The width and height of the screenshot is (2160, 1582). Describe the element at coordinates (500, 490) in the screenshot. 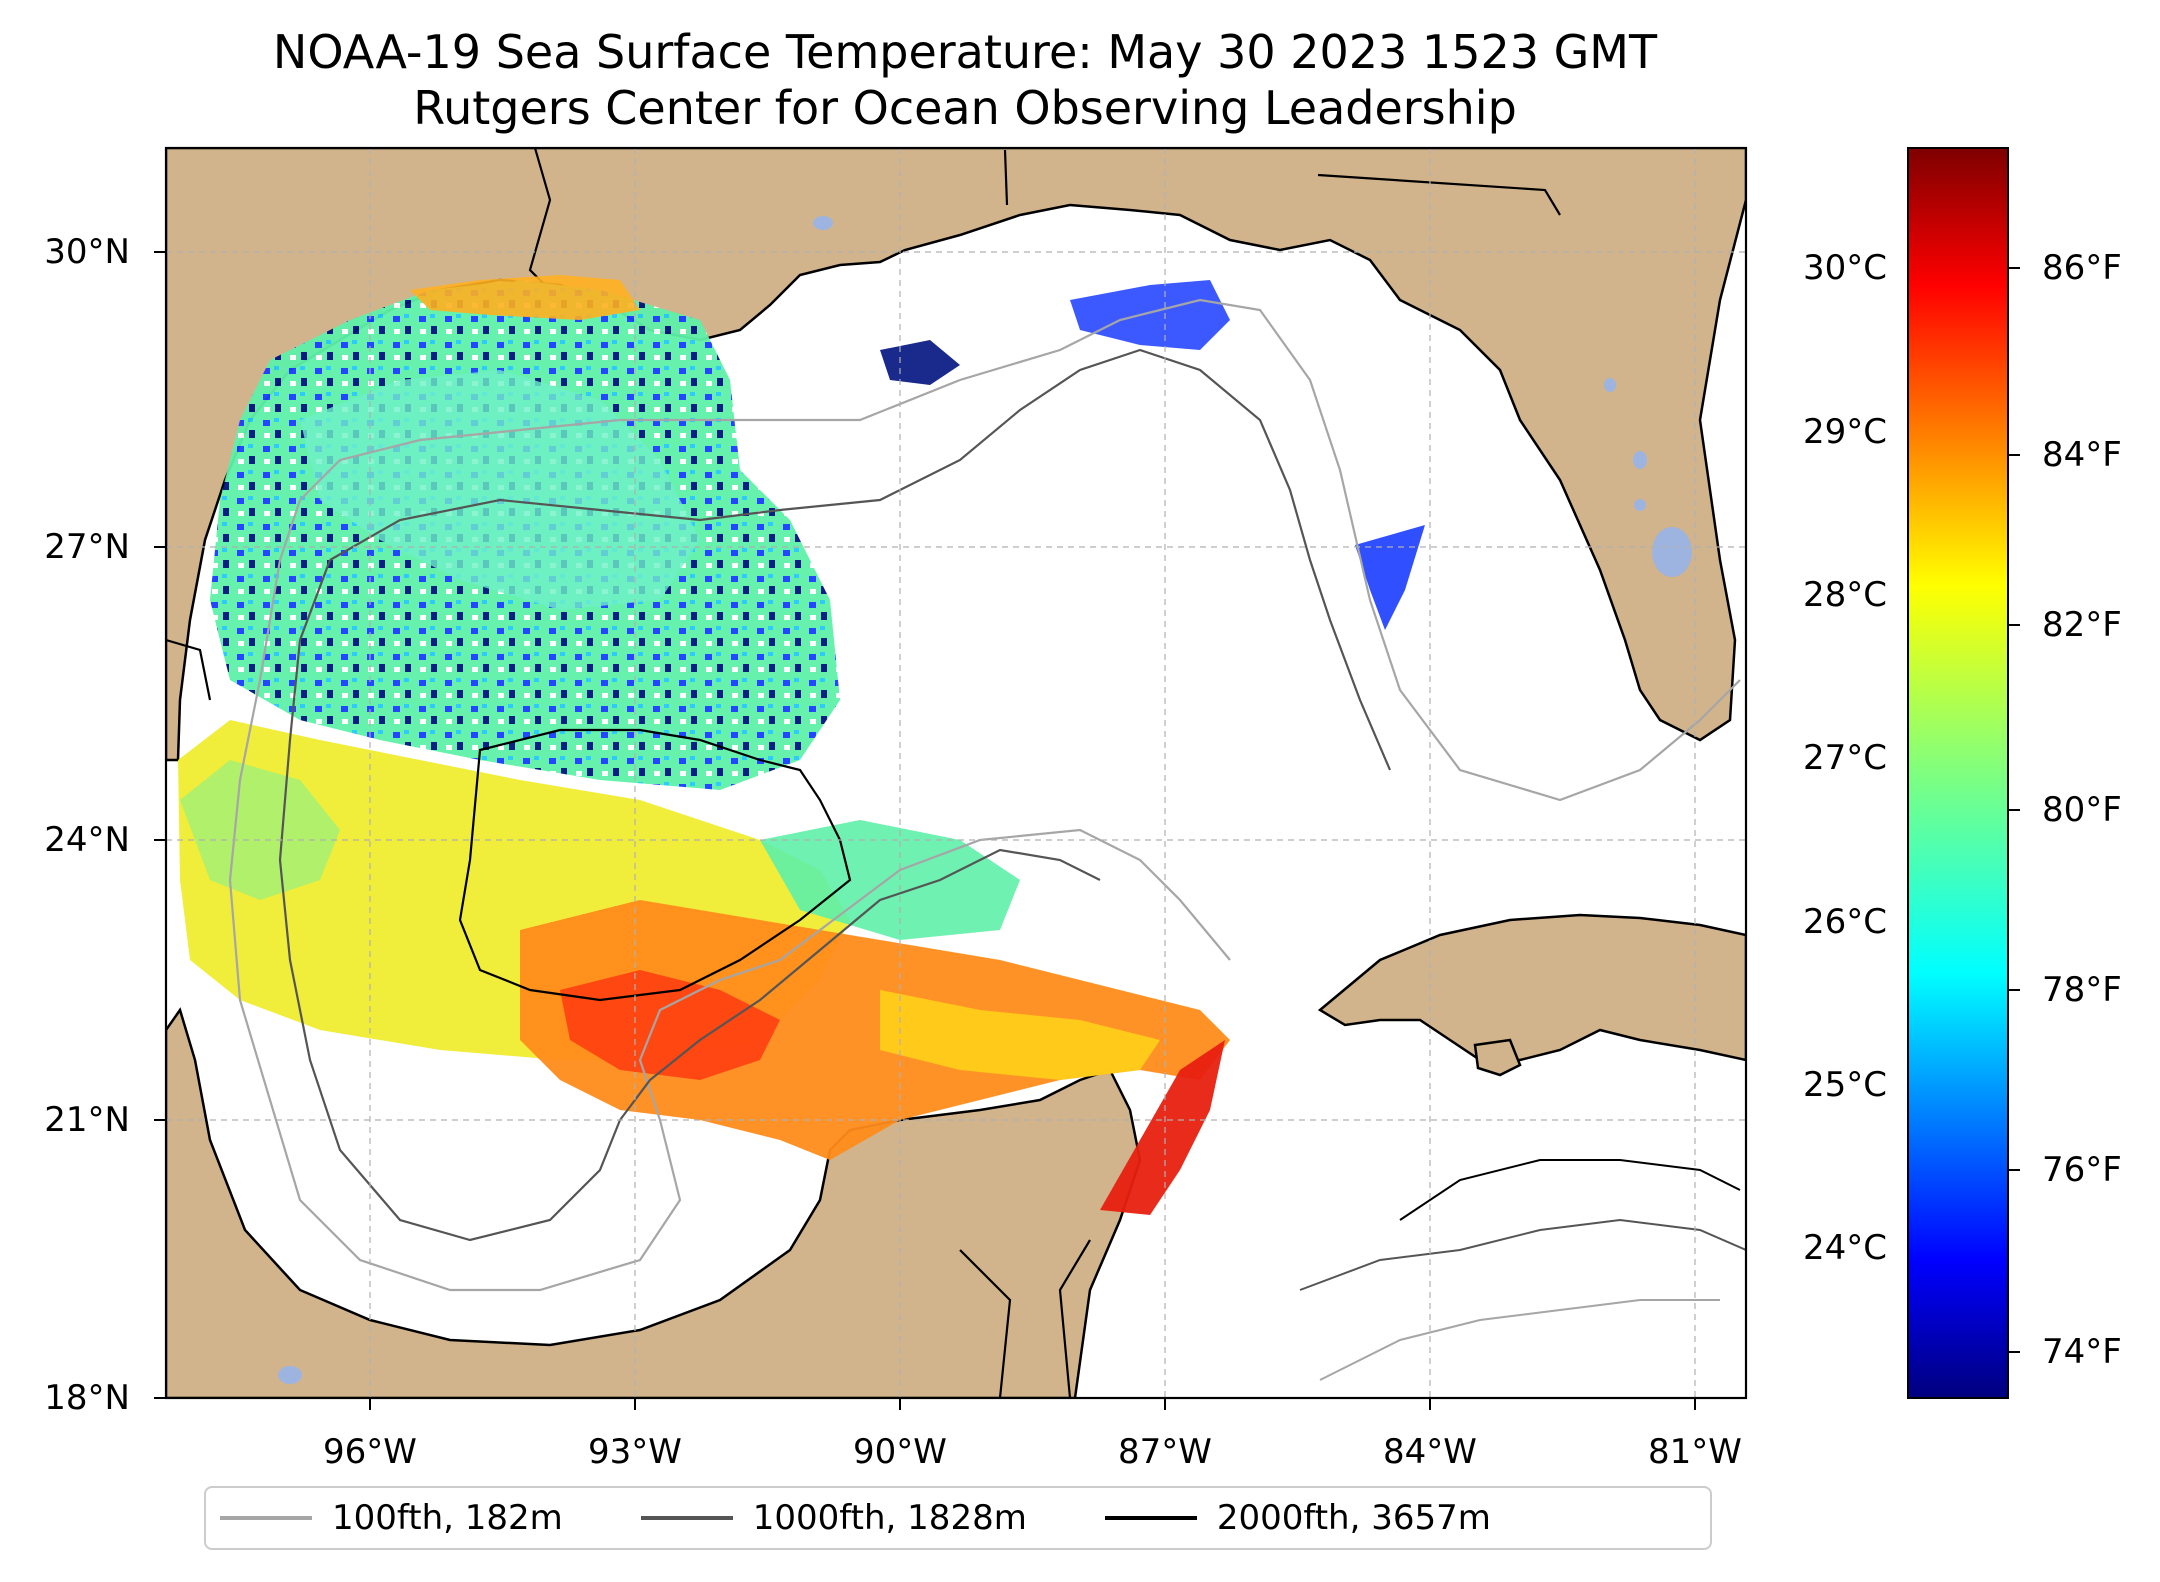

I see `sst-patch-north-cyan` at that location.